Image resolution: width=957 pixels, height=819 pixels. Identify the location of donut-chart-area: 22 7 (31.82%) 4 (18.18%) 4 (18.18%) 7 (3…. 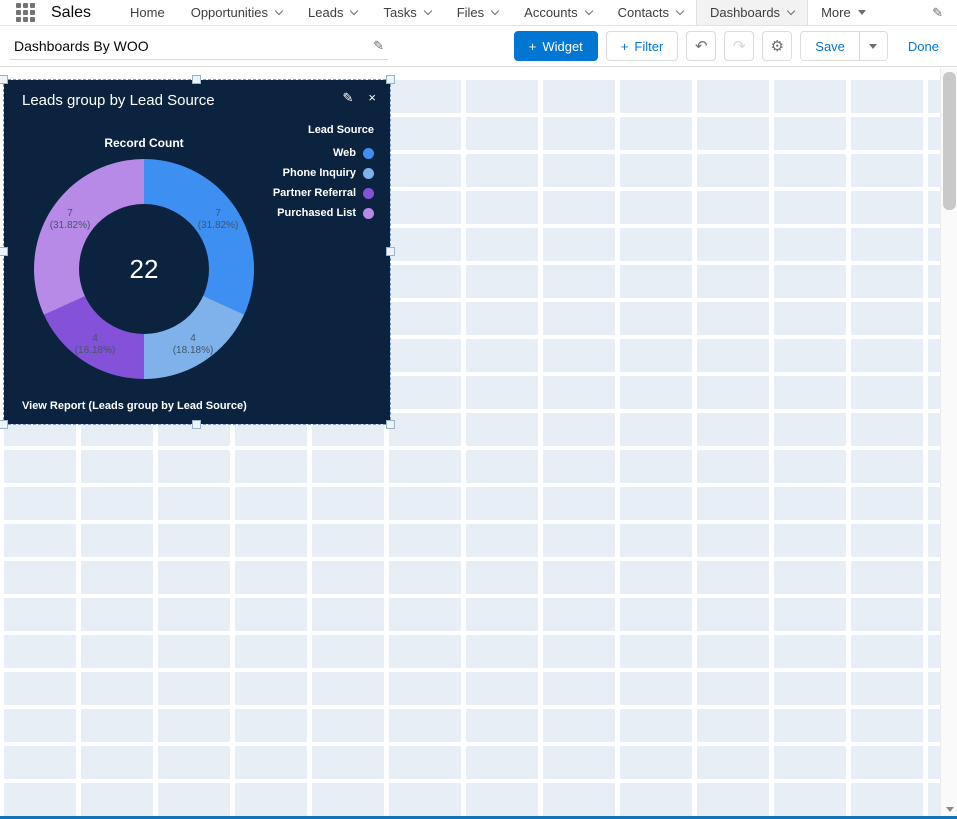
(144, 269).